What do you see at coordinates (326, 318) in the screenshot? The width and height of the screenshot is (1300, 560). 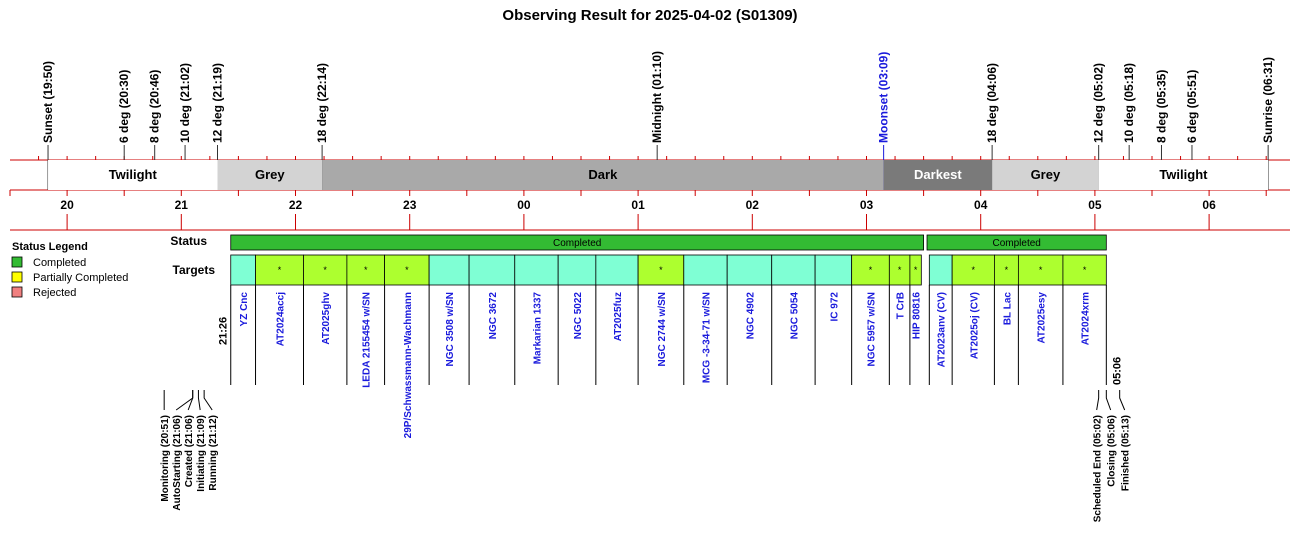 I see `target-name: AT2025ghv` at bounding box center [326, 318].